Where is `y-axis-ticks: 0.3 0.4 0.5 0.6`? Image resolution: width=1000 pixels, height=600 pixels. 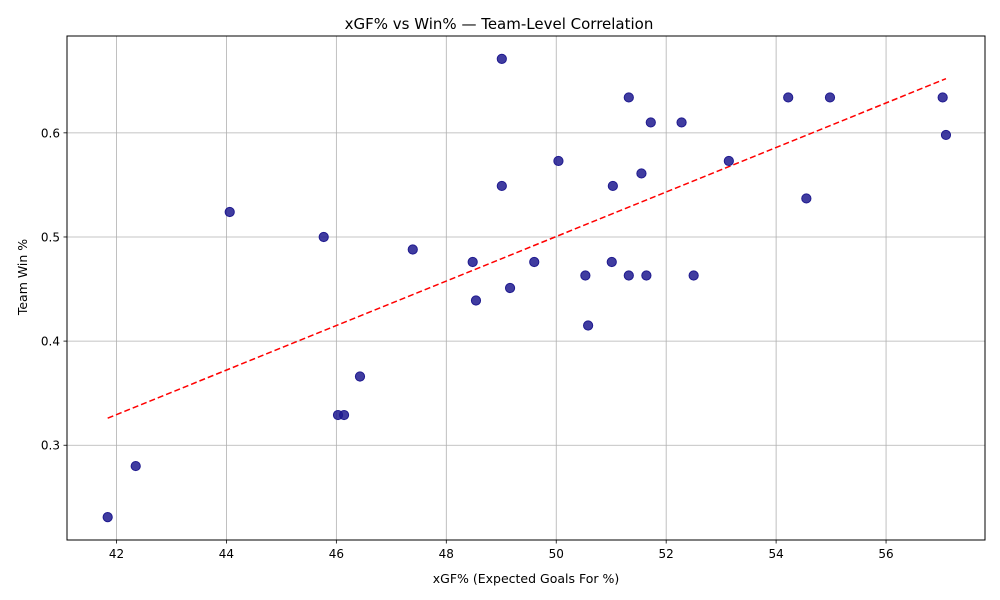 y-axis-ticks: 0.3 0.4 0.5 0.6 is located at coordinates (54, 289).